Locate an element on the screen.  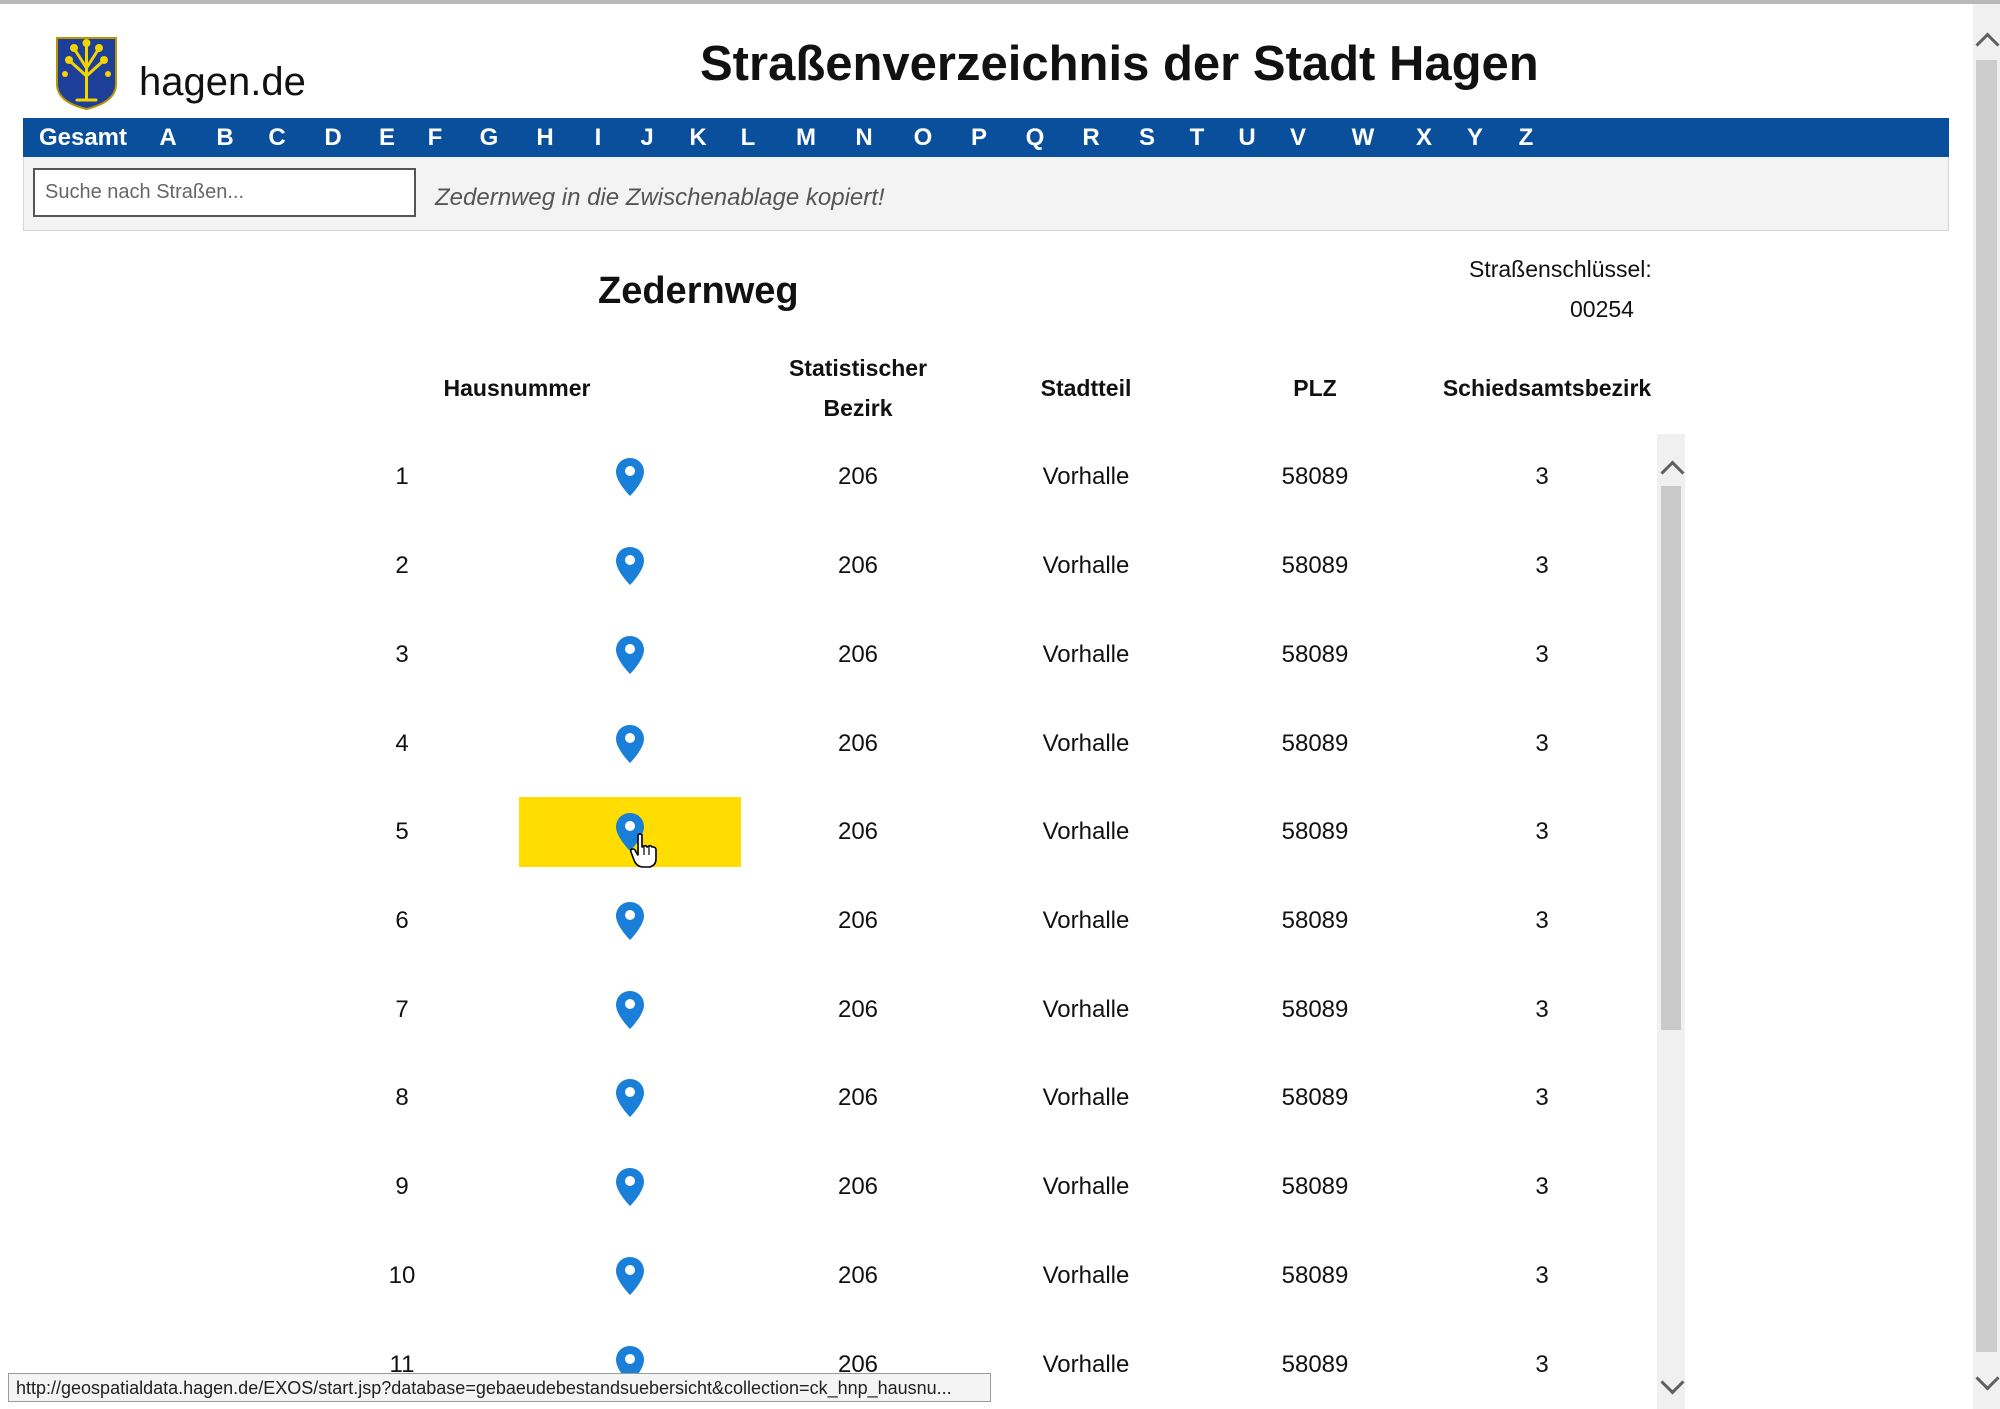
nav-item-c: C is located at coordinates (277, 137).